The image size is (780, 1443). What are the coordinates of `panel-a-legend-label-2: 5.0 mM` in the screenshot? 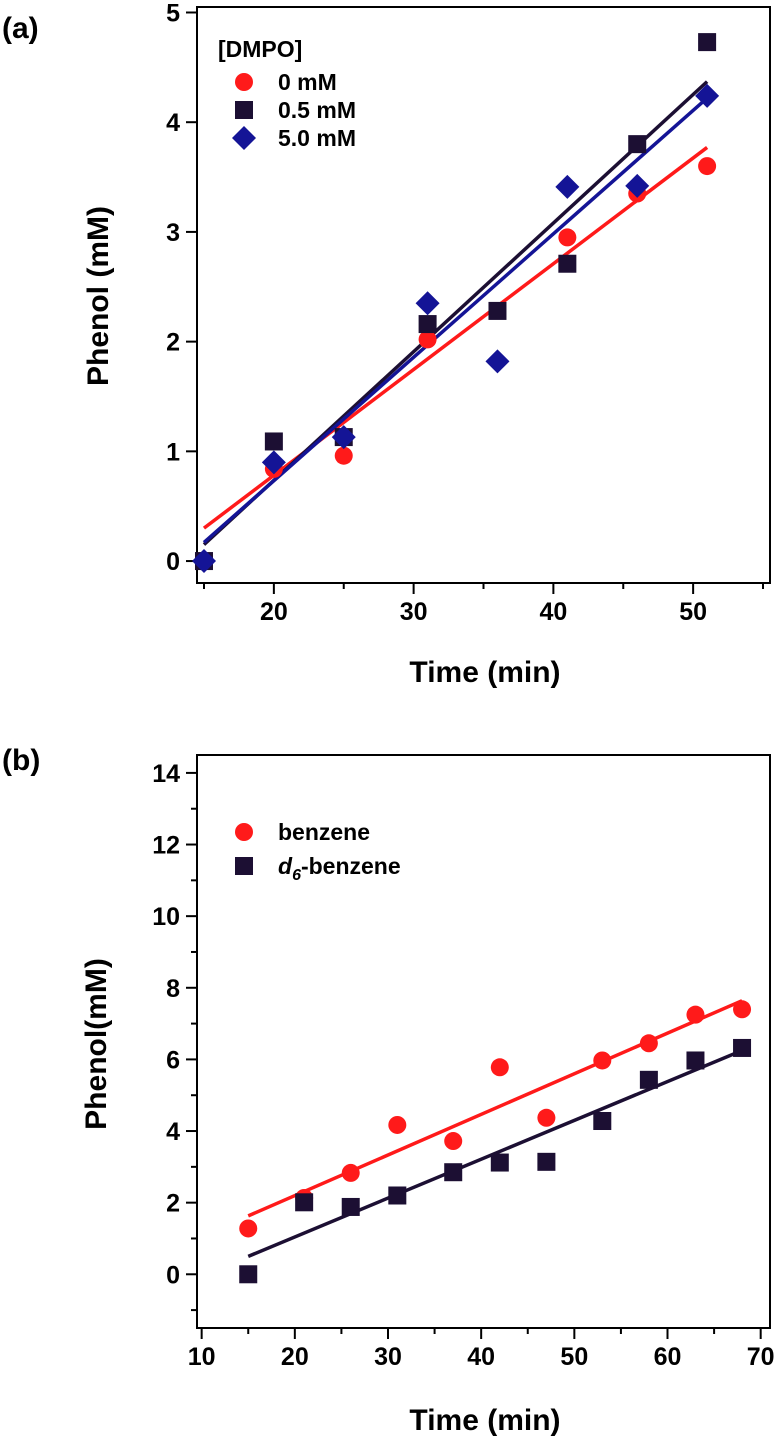 It's located at (317, 138).